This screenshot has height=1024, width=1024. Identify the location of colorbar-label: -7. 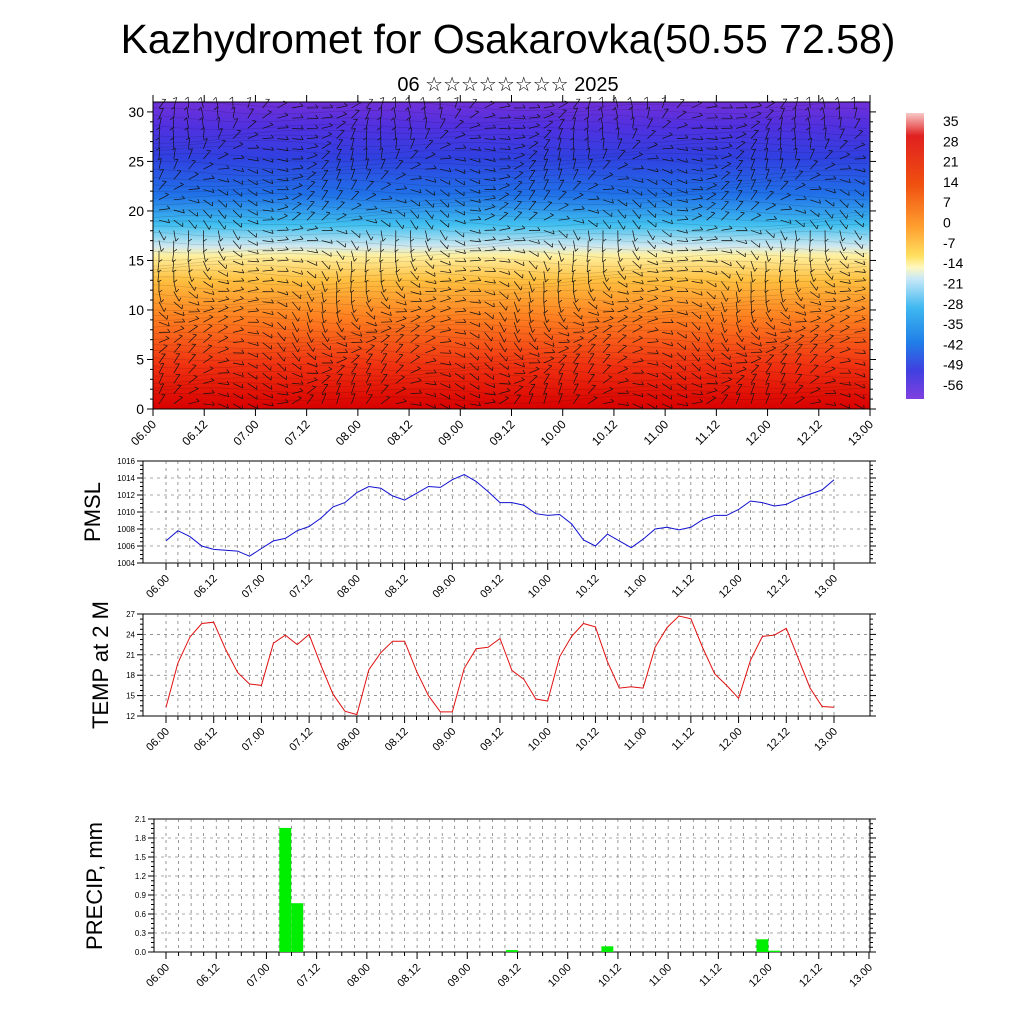
(949, 243).